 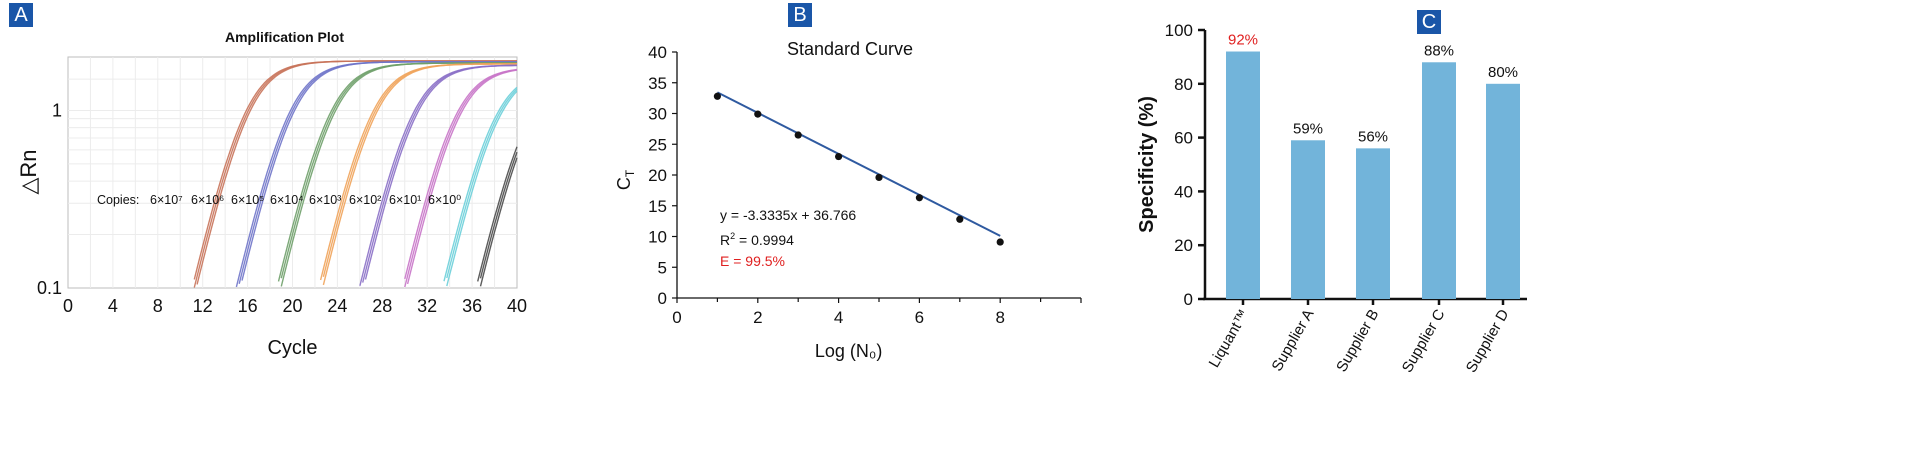 I want to click on chart-title: Standard Curve, so click(x=850, y=49).